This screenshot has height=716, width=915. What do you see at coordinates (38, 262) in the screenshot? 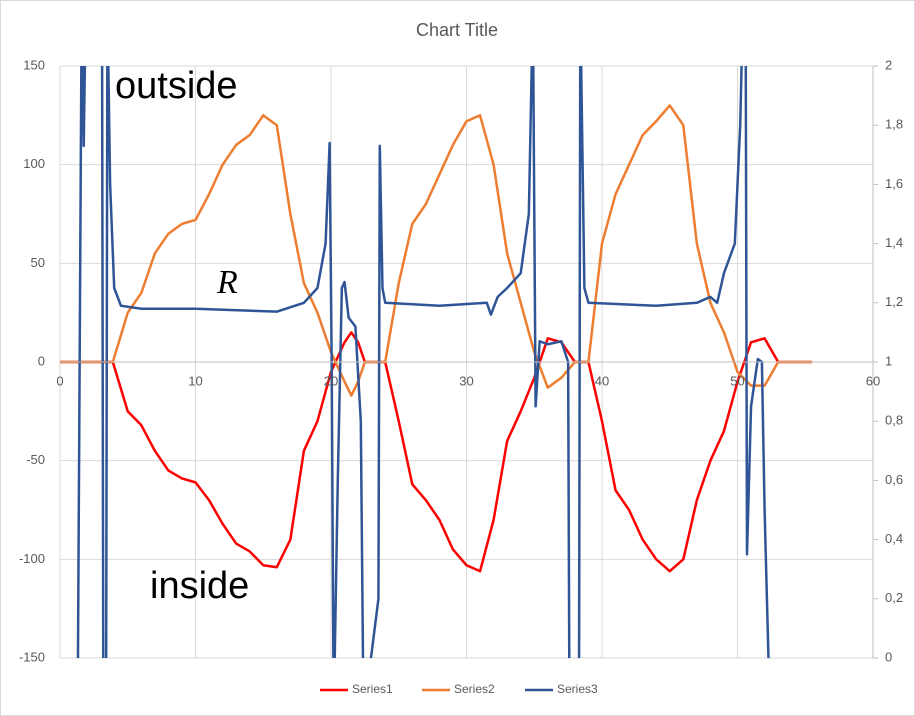
I see `y-tick-label: 50` at bounding box center [38, 262].